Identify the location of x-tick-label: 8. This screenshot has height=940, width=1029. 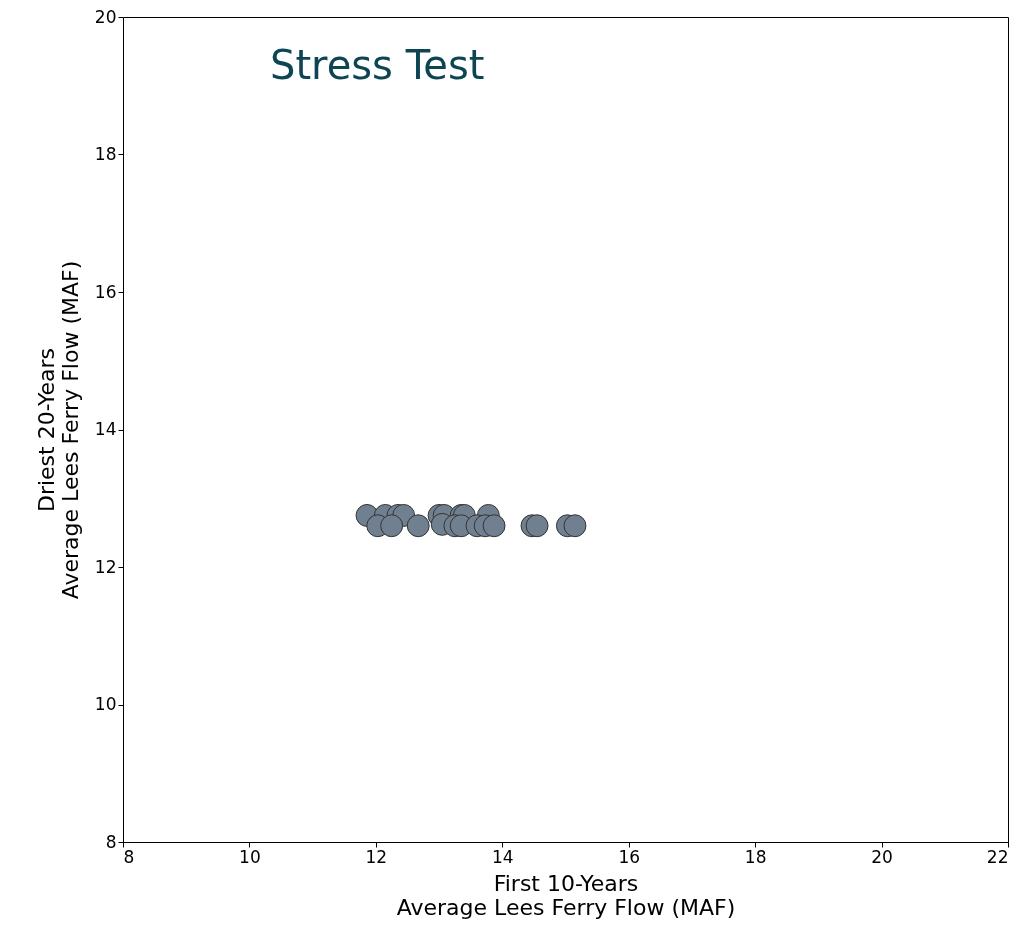
(129, 856).